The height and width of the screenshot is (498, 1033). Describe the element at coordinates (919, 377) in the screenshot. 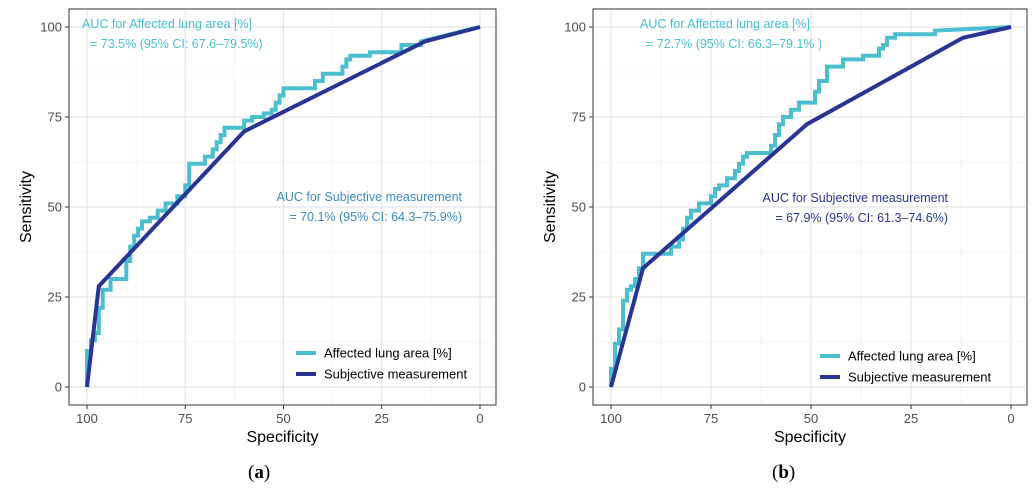

I see `chart-b-legend-label: Subjective measurement` at that location.